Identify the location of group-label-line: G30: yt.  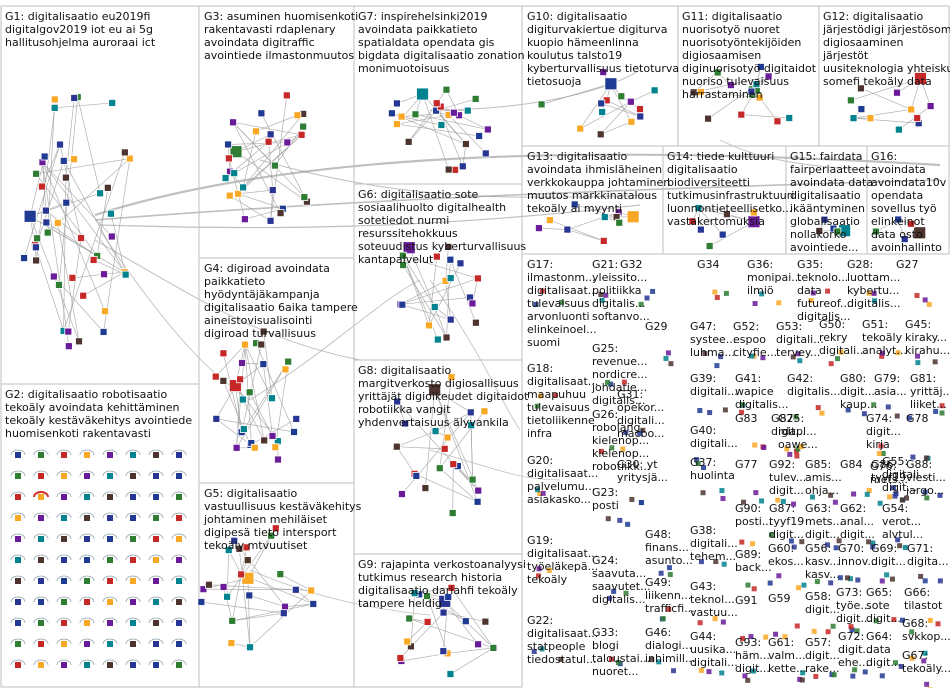
(637, 464).